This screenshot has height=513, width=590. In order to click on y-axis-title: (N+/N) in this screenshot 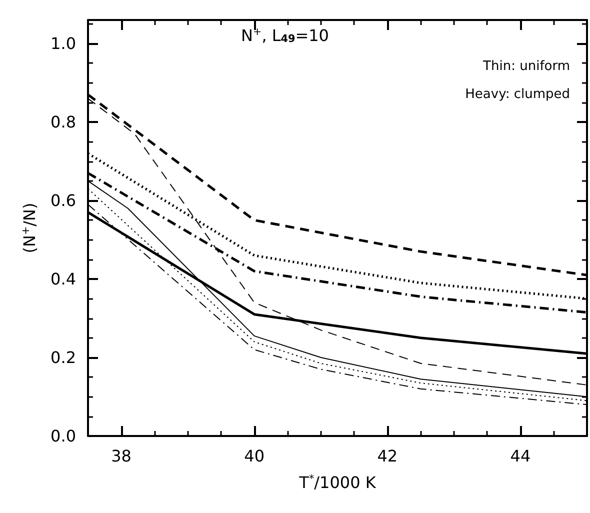, I will do `click(29, 228)`.